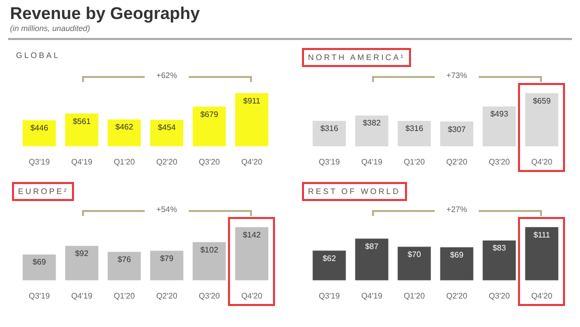 The width and height of the screenshot is (580, 327). What do you see at coordinates (51, 28) in the screenshot?
I see `chart-subtitle: (in millions, unaudited)` at bounding box center [51, 28].